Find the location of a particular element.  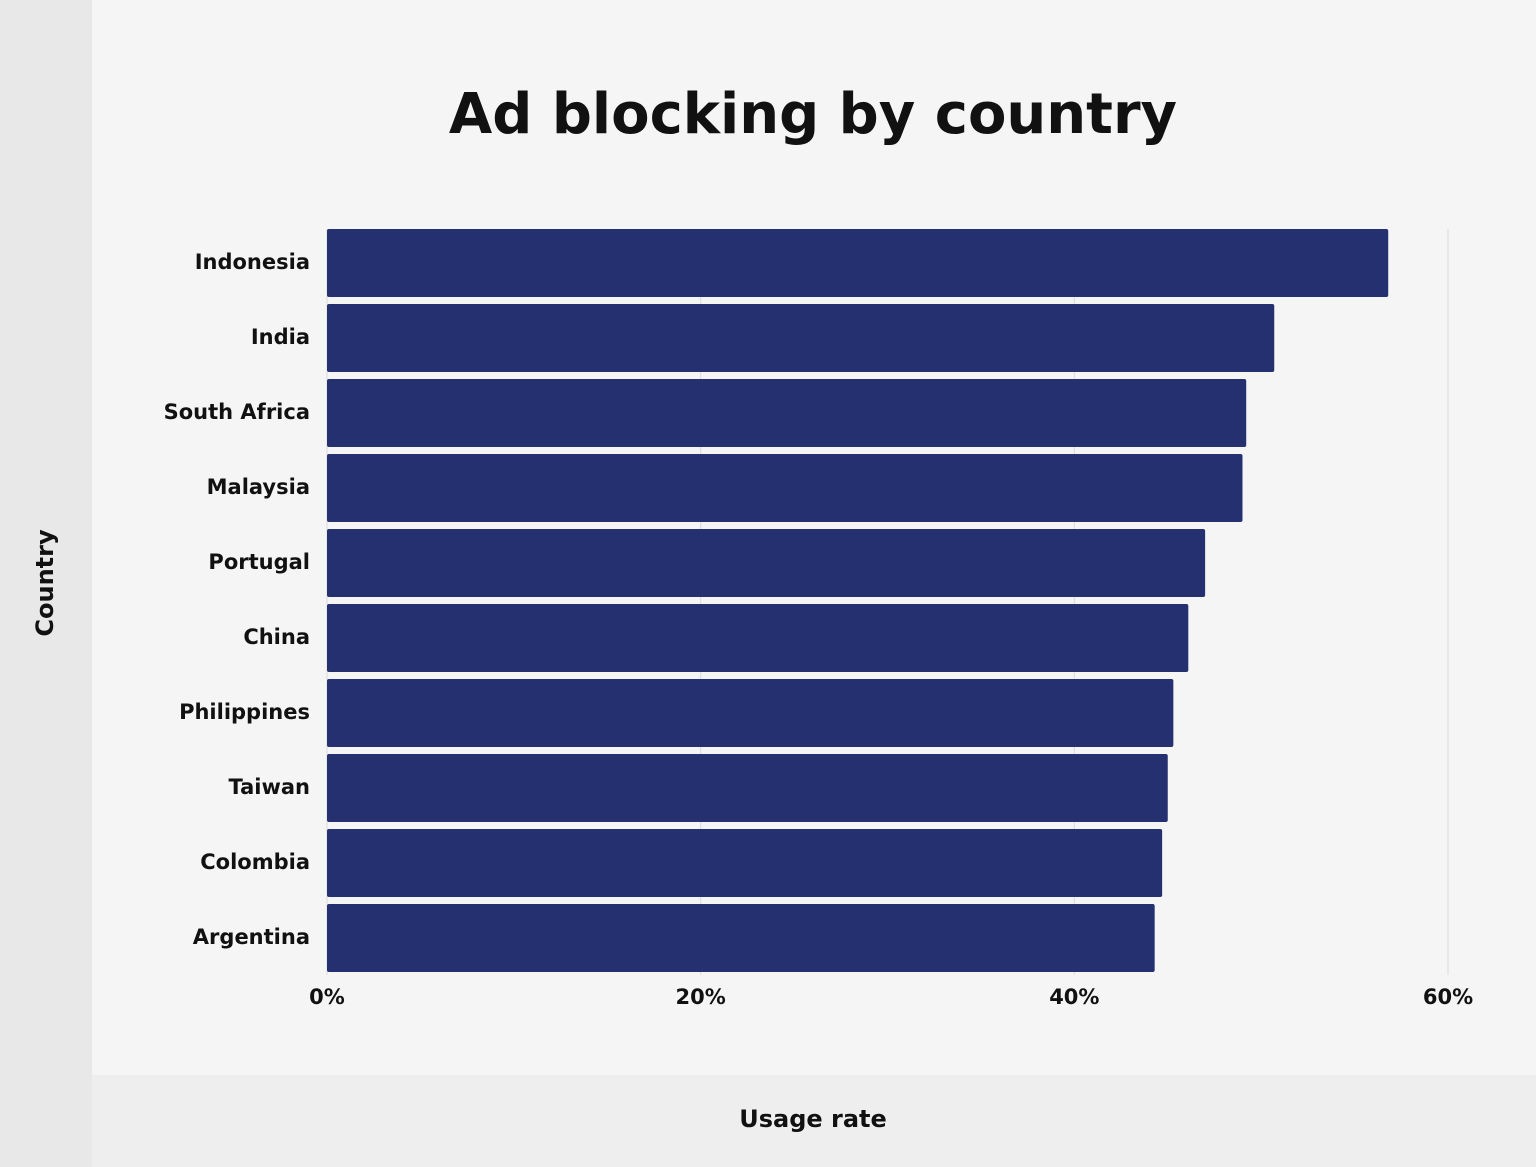

y-axis-label: Country is located at coordinates (45, 583).